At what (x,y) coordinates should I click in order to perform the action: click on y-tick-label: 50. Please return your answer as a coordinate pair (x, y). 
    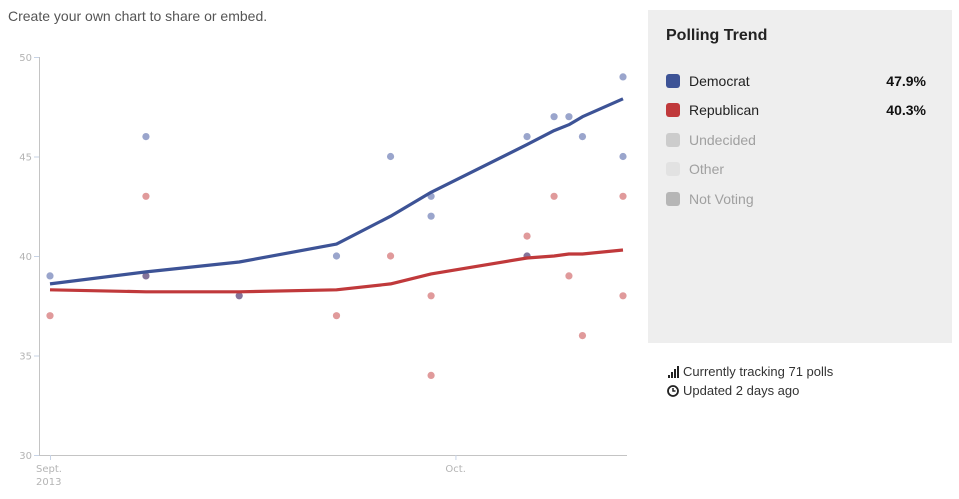
    Looking at the image, I should click on (25, 58).